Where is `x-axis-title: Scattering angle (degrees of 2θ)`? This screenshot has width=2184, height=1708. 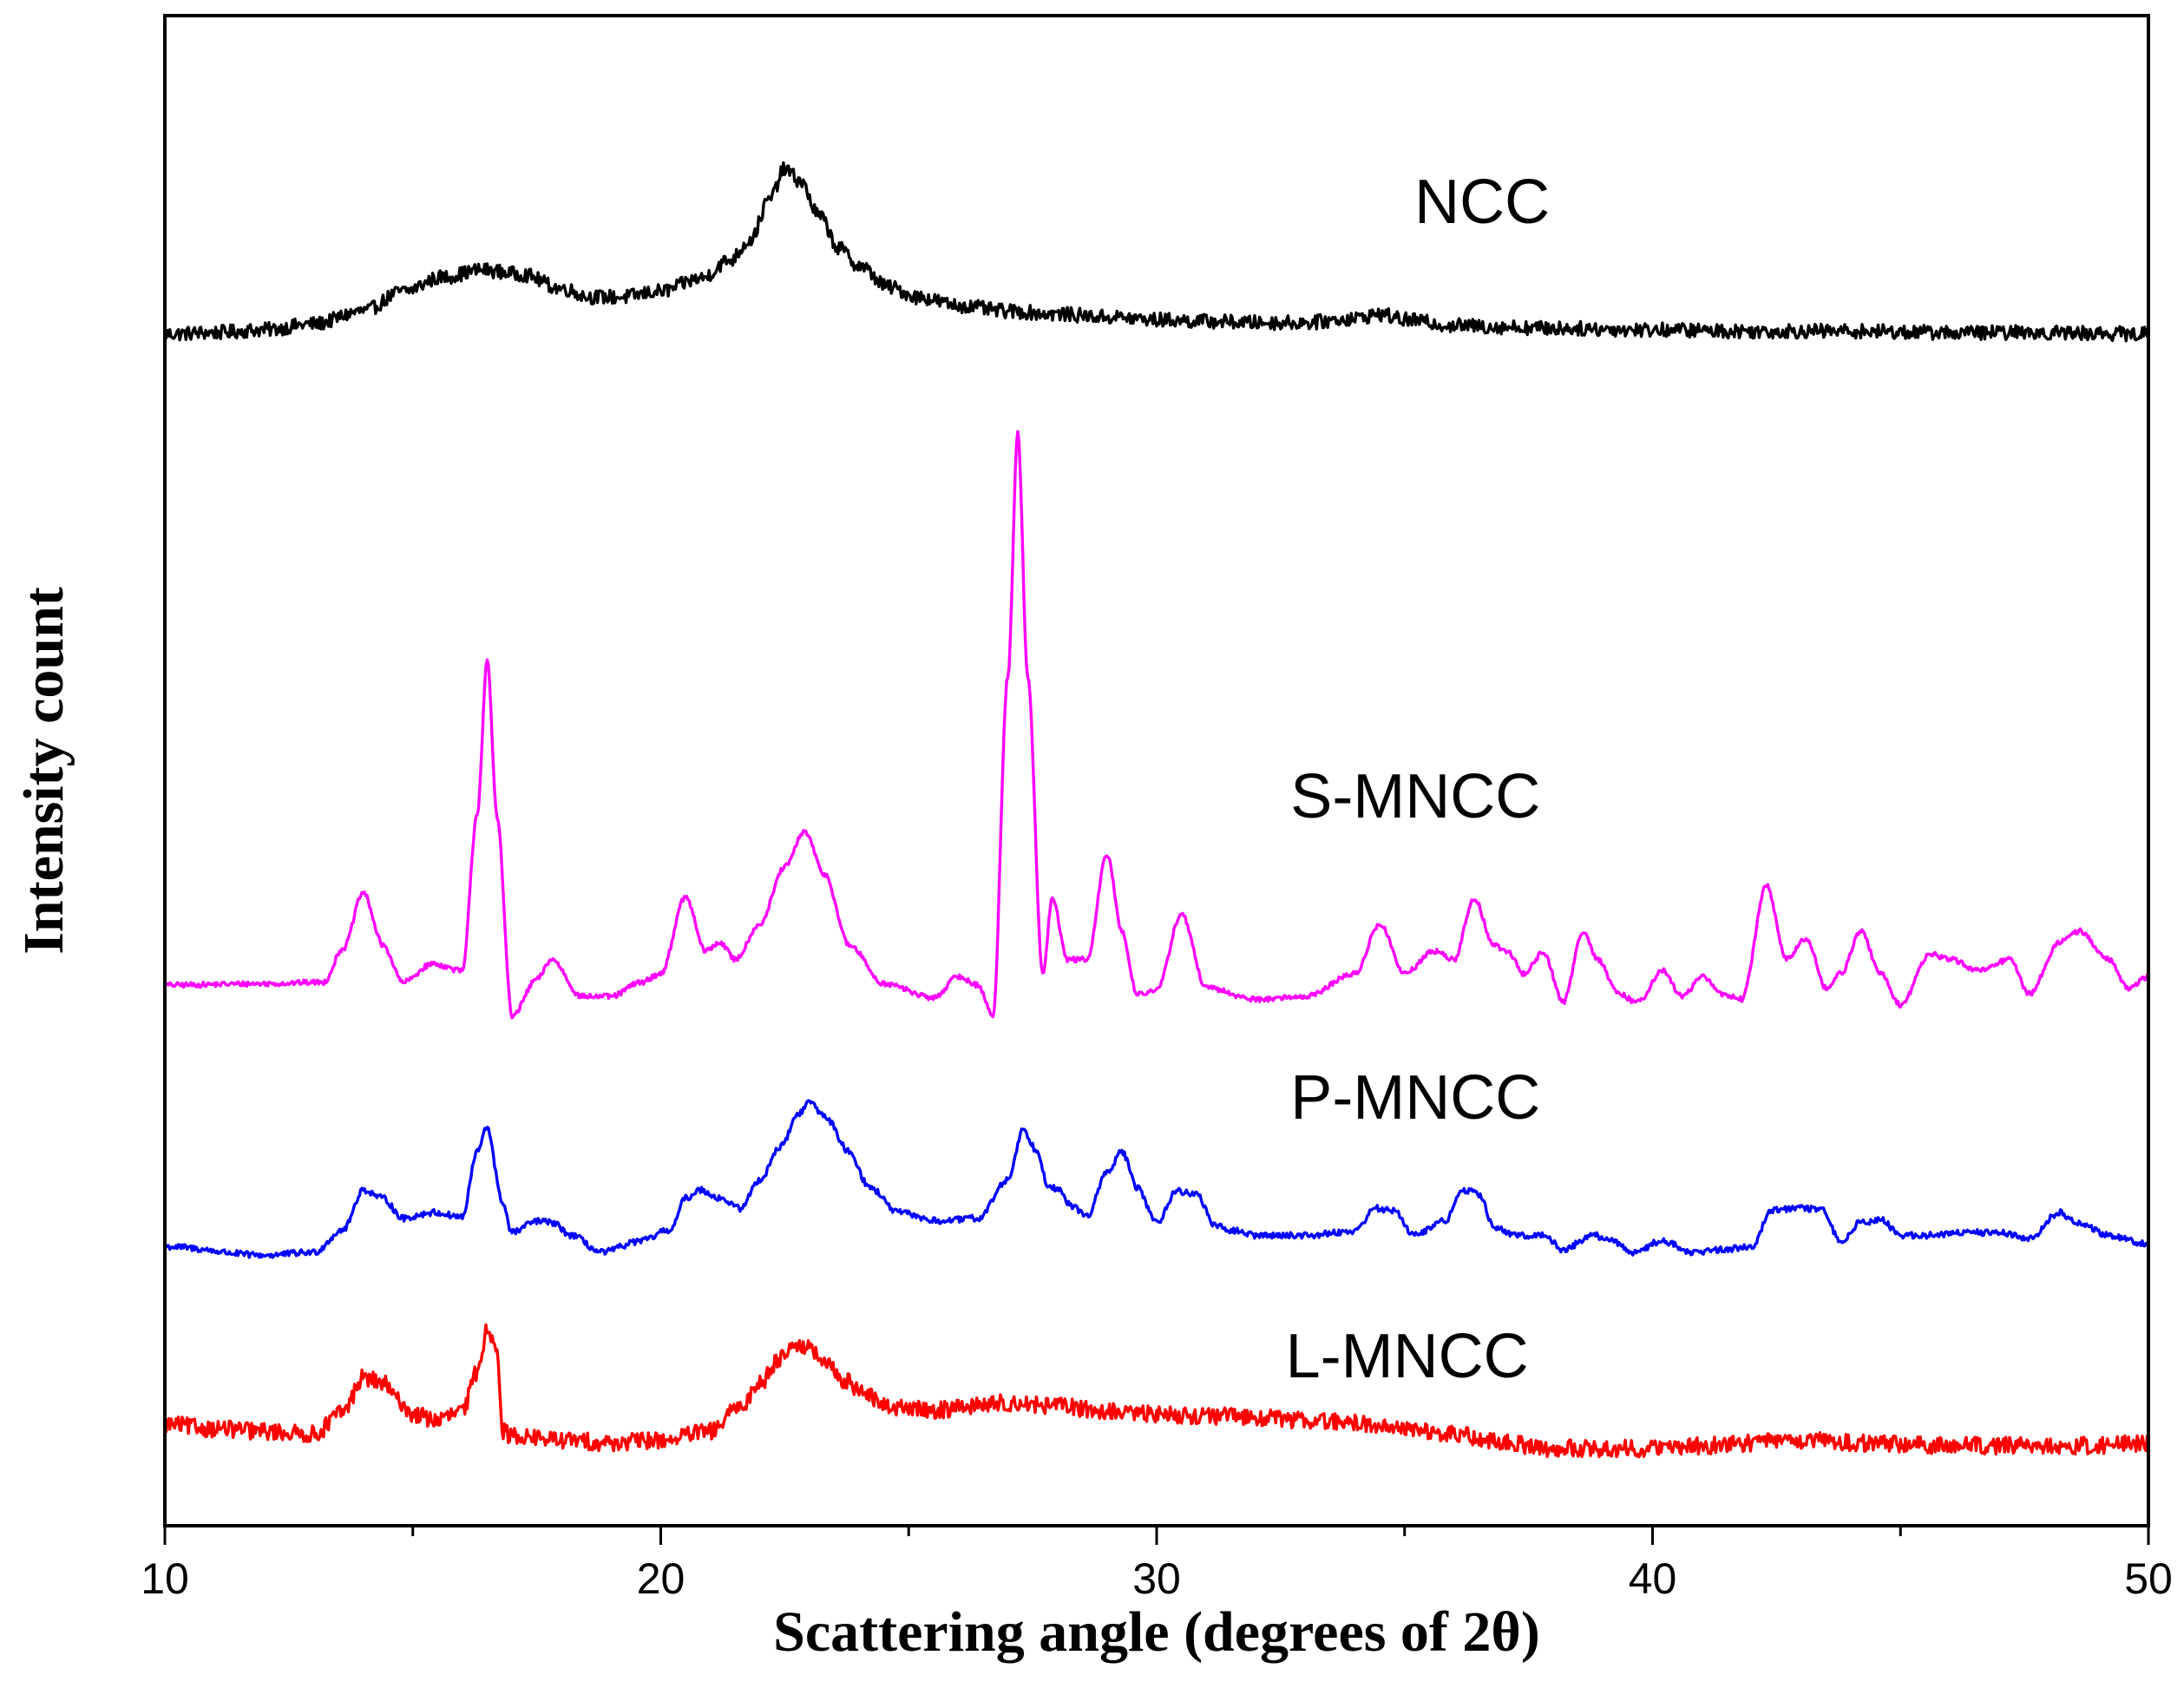 x-axis-title: Scattering angle (degrees of 2θ) is located at coordinates (1156, 1632).